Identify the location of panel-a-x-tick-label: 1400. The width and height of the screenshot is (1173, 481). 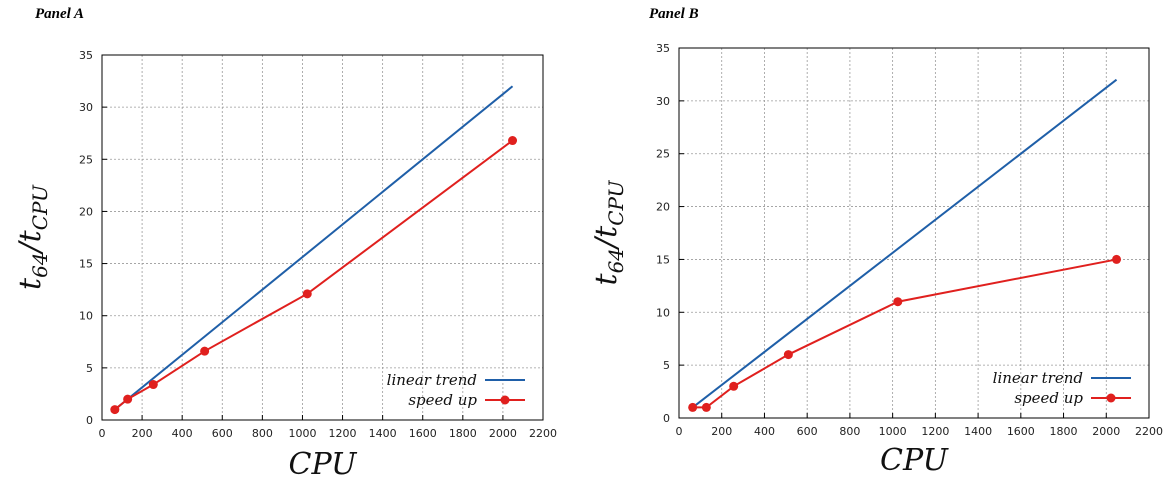
(383, 433).